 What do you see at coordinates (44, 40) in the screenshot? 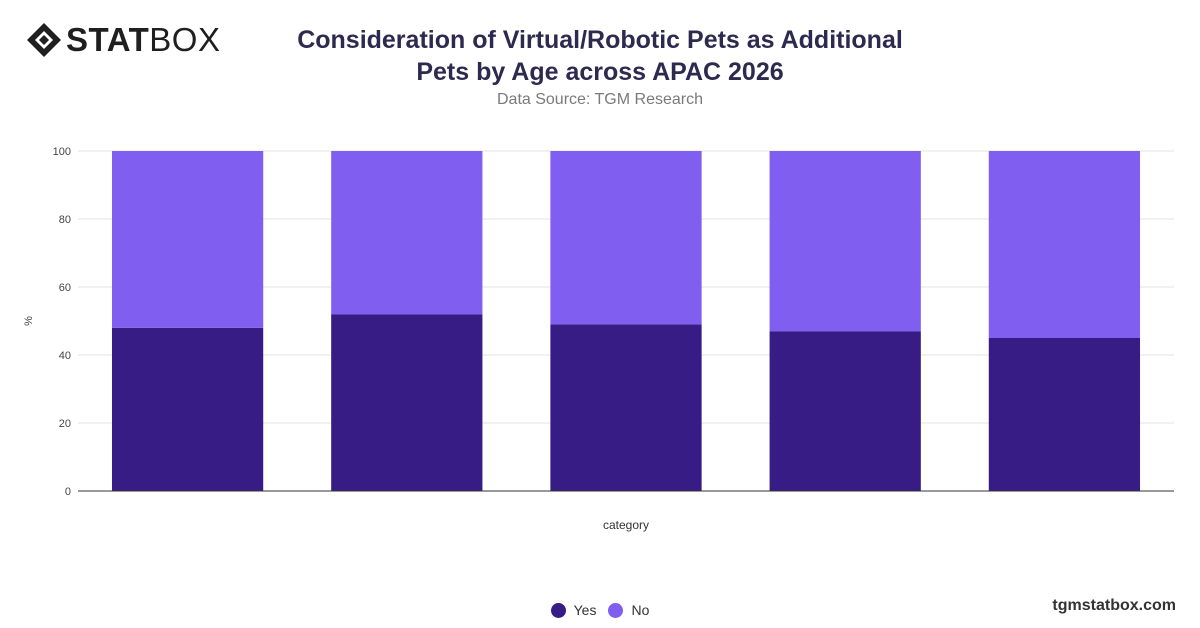
I see `diamond-logo-icon` at bounding box center [44, 40].